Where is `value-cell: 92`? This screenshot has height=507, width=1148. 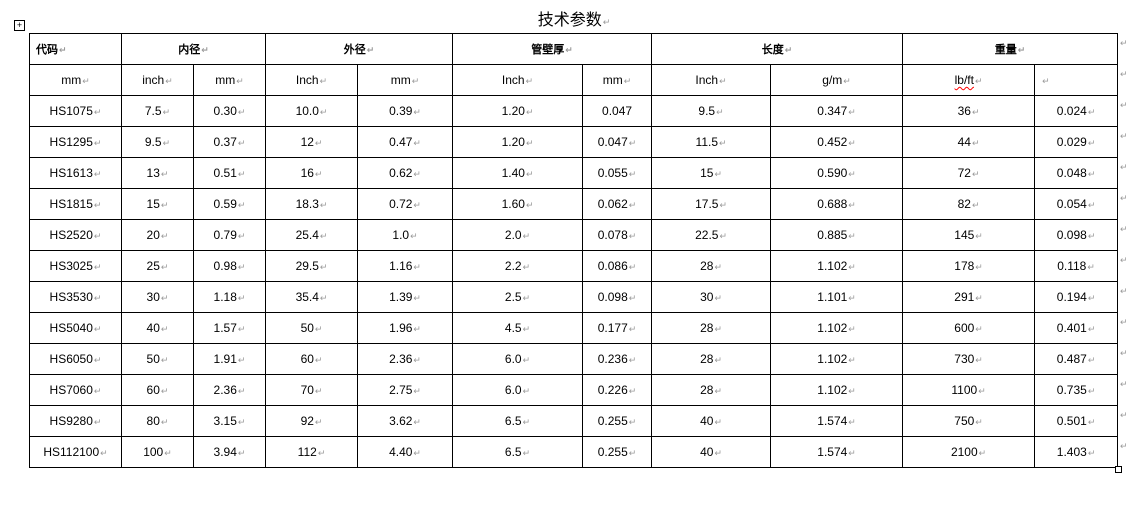 value-cell: 92 is located at coordinates (312, 421).